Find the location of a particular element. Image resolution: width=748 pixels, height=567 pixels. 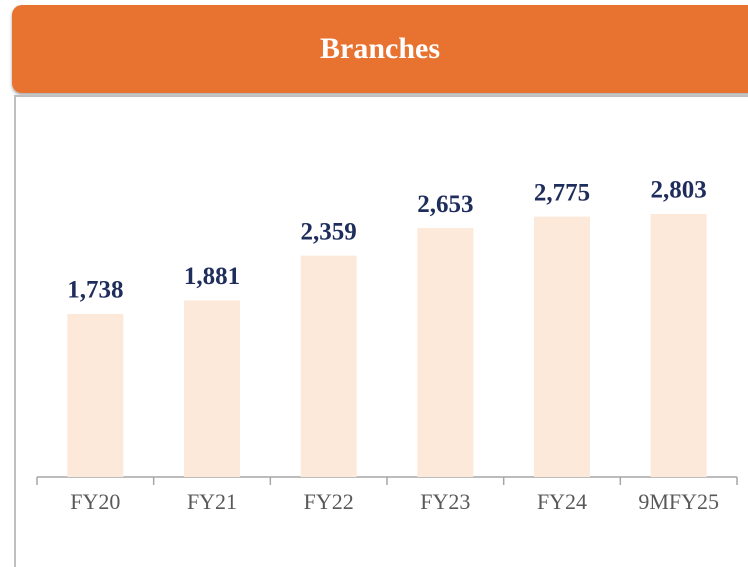

data-label: 2,653 is located at coordinates (445, 204).